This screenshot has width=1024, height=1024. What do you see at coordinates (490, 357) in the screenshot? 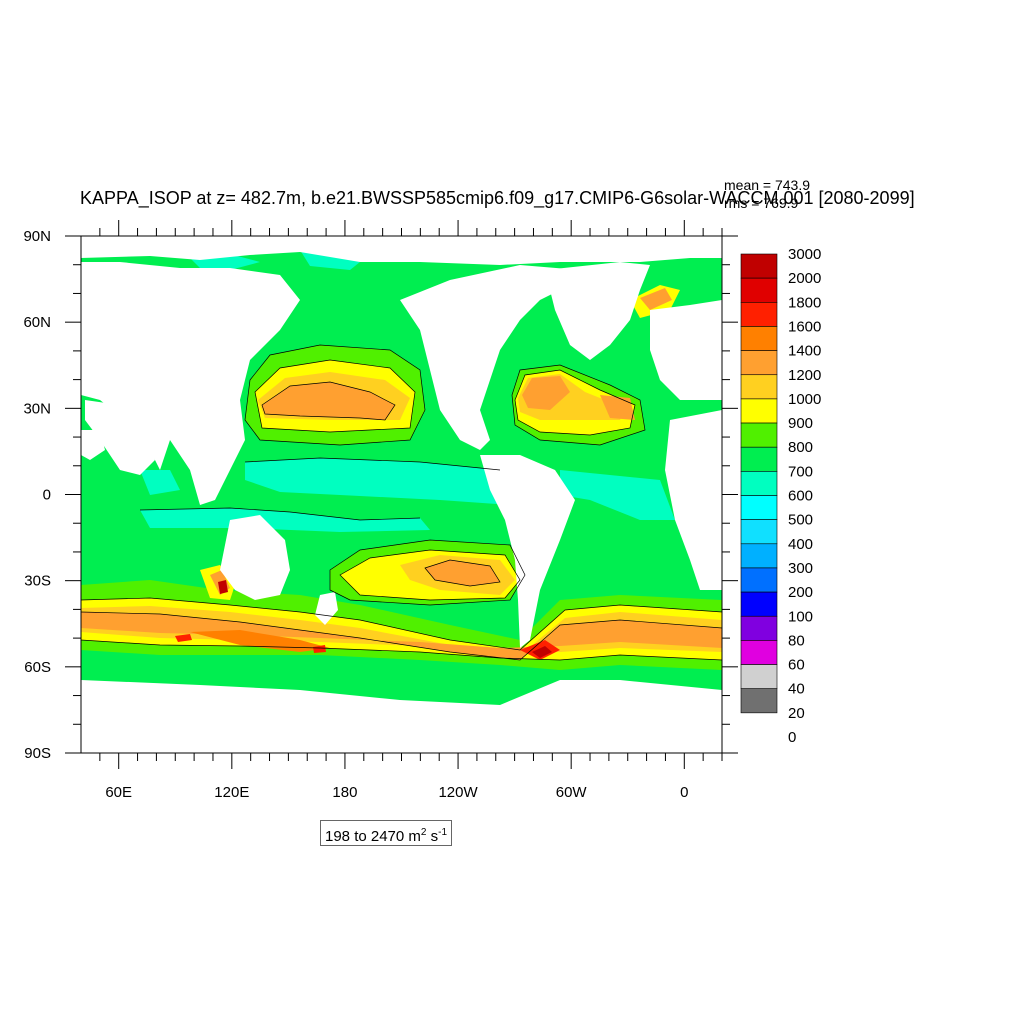
I see `north-america` at bounding box center [490, 357].